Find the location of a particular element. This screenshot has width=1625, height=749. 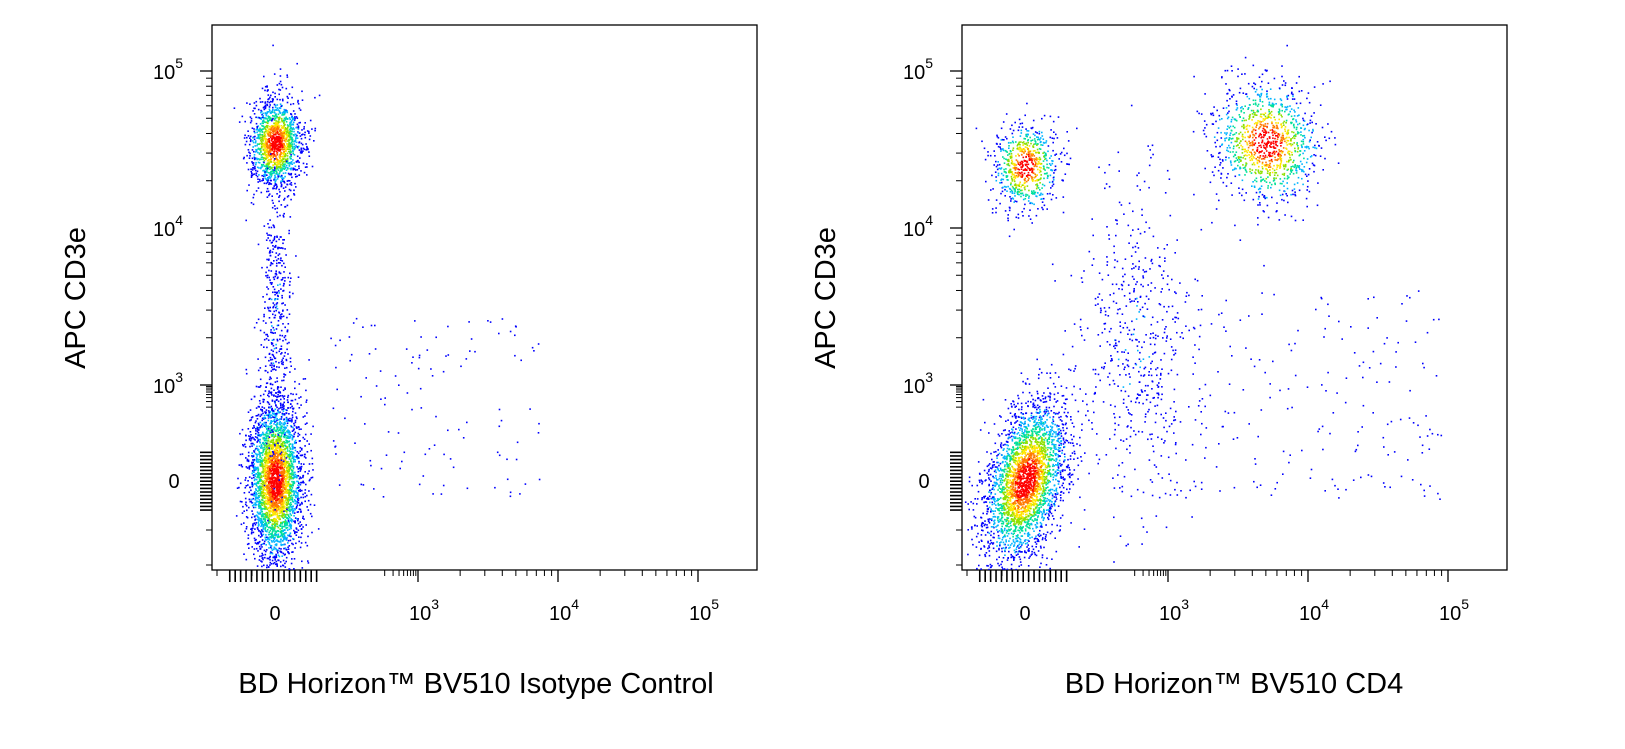

x-axis-title: BD Horizon™ BV510 CD4 is located at coordinates (1234, 684).